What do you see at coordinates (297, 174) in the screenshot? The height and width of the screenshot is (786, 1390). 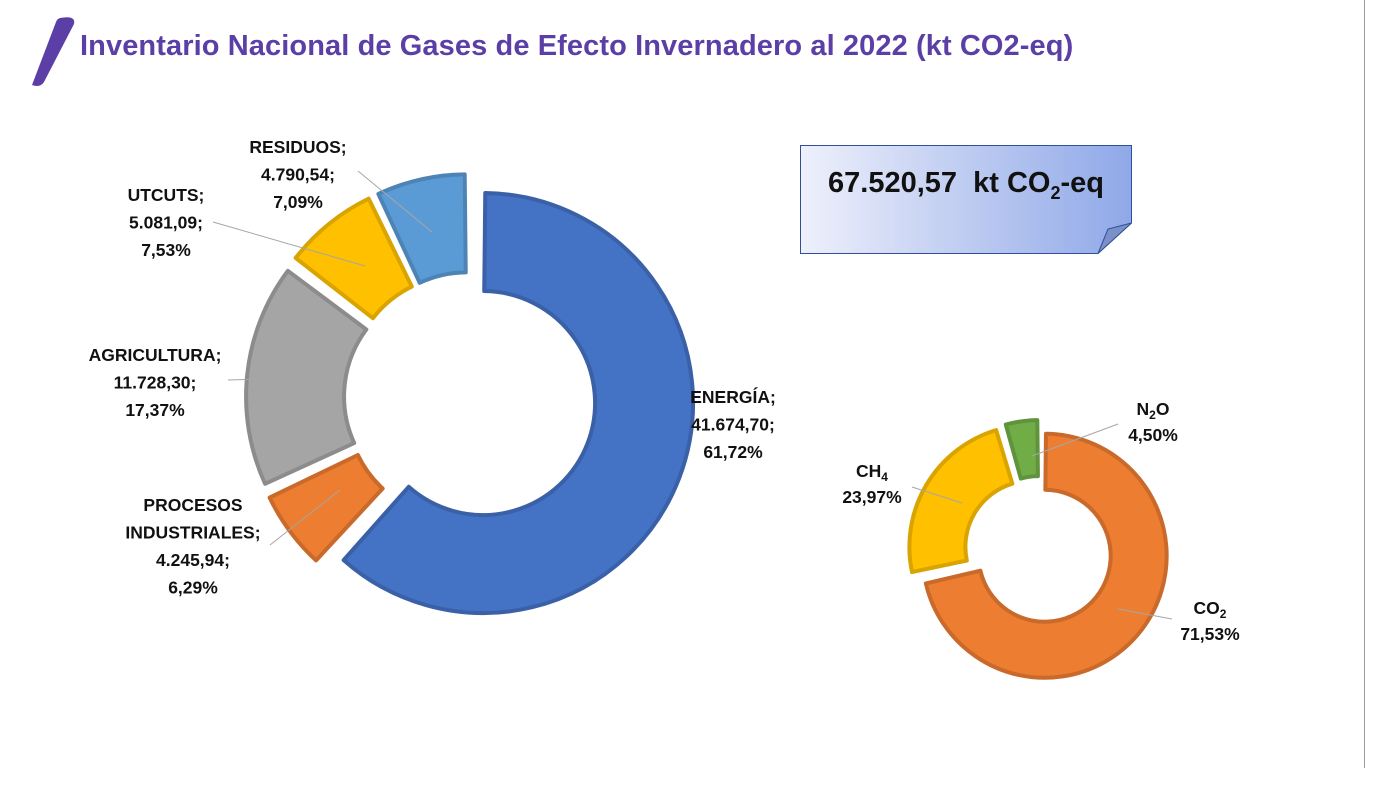 I see `label-residuos: RESIDUOS; 4.790,54; 7,09%` at bounding box center [297, 174].